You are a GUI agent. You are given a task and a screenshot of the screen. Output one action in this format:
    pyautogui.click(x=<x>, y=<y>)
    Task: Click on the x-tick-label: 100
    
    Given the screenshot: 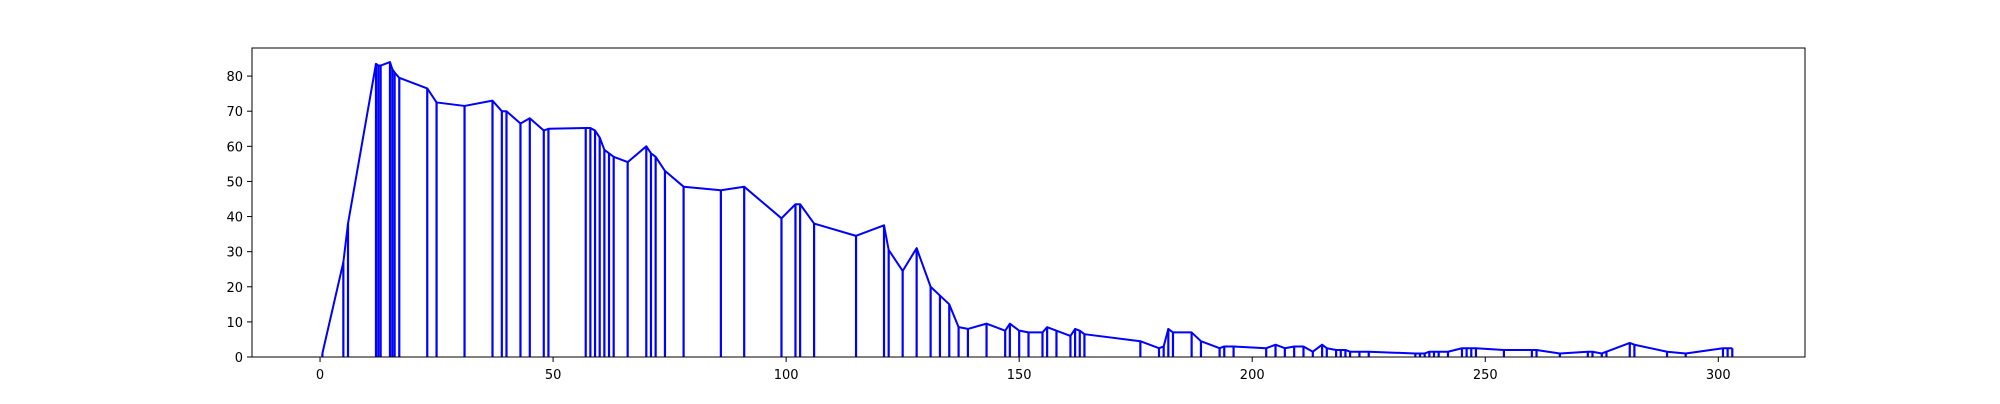 What is the action you would take?
    pyautogui.click(x=786, y=375)
    